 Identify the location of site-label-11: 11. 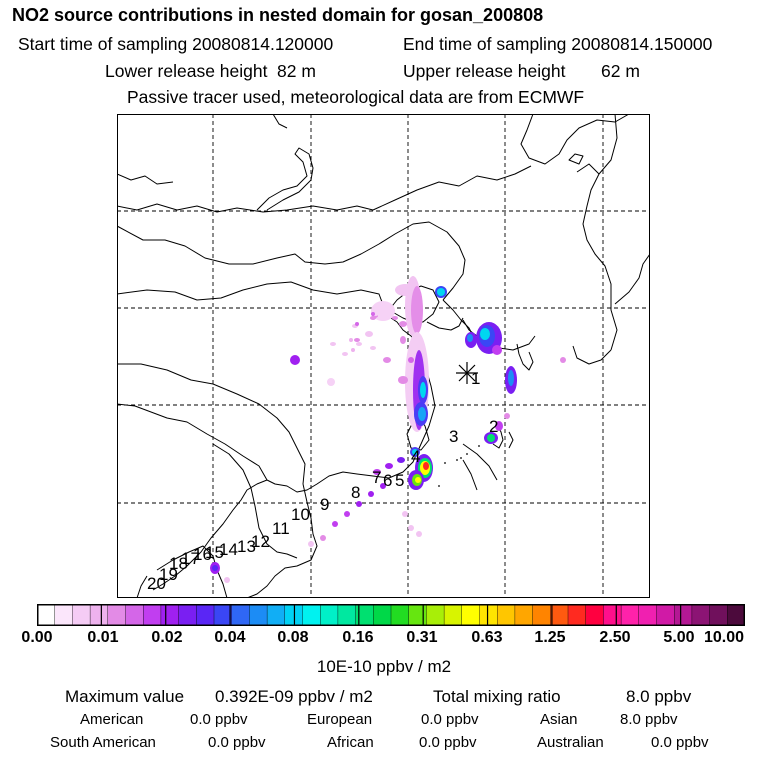
(281, 528).